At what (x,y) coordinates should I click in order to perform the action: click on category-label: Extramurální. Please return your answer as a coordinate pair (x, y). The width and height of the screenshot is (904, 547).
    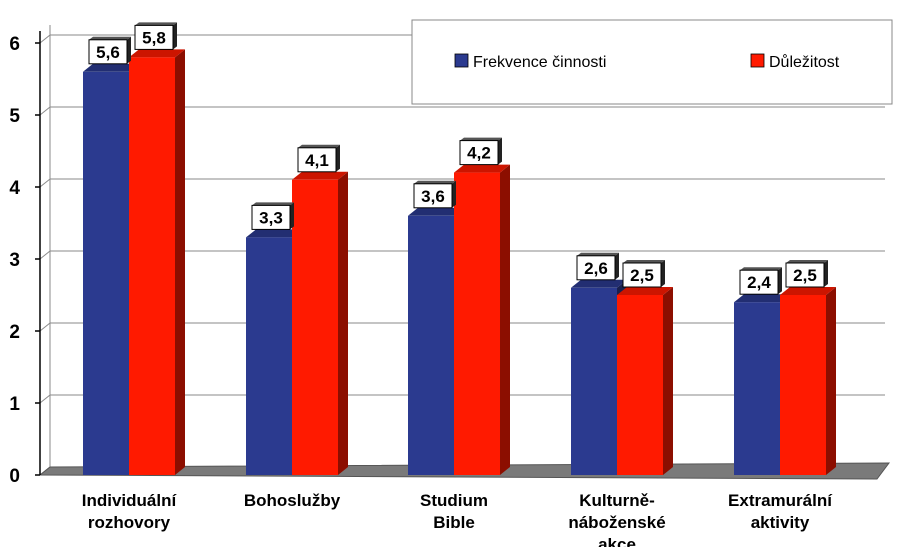
    Looking at the image, I should click on (780, 500).